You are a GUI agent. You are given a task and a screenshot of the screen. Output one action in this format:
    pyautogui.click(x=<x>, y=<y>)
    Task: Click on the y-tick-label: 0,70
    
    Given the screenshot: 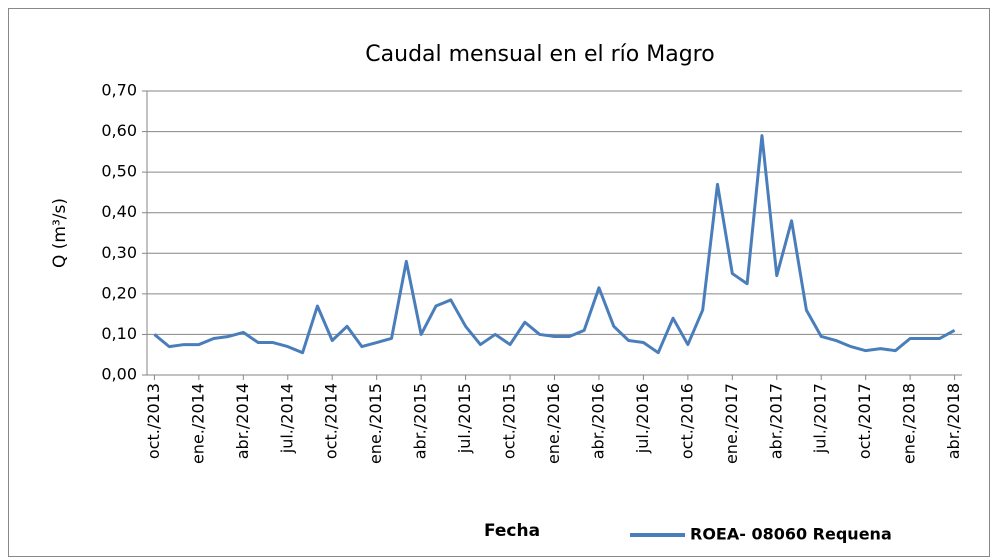 What is the action you would take?
    pyautogui.click(x=119, y=90)
    